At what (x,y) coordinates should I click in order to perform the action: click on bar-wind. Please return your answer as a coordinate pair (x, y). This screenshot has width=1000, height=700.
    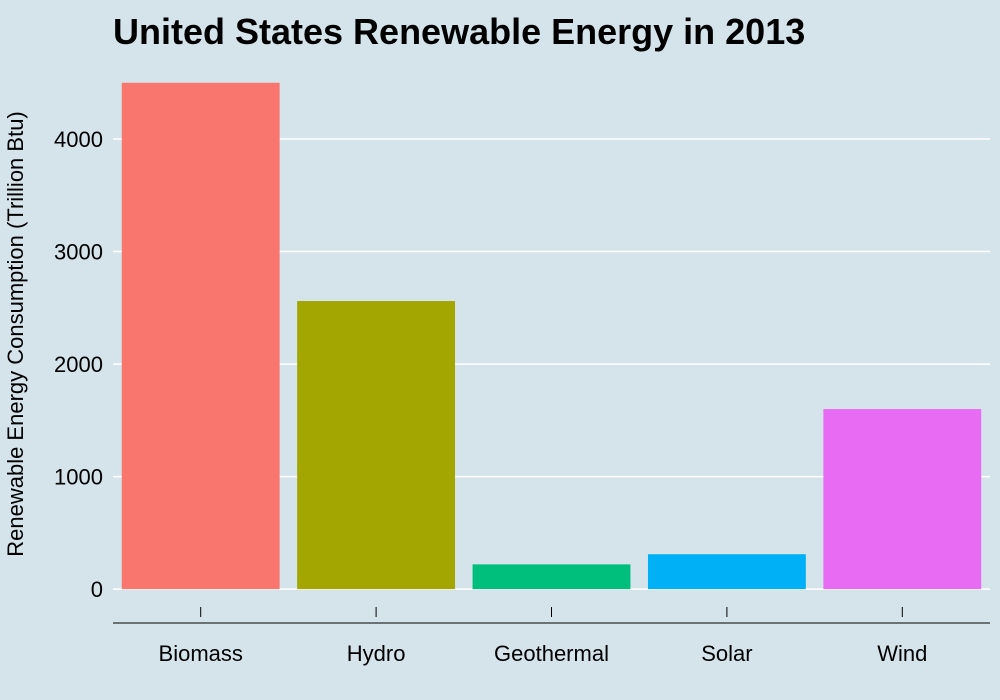
    Looking at the image, I should click on (902, 499).